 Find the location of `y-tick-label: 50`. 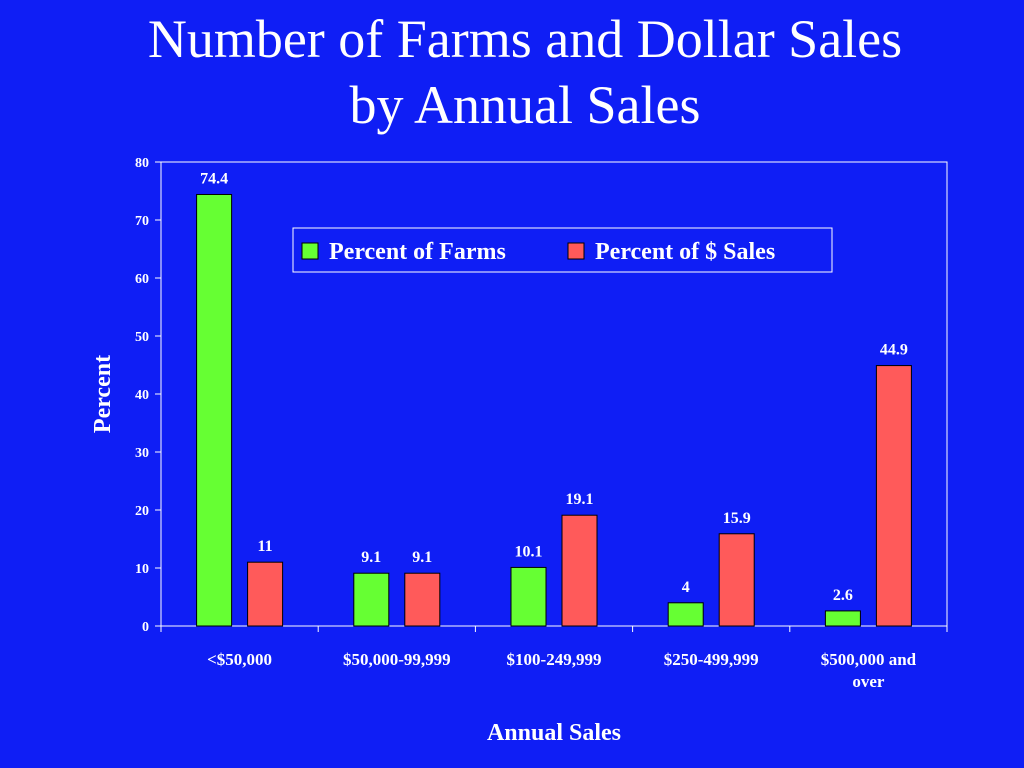

y-tick-label: 50 is located at coordinates (142, 337).